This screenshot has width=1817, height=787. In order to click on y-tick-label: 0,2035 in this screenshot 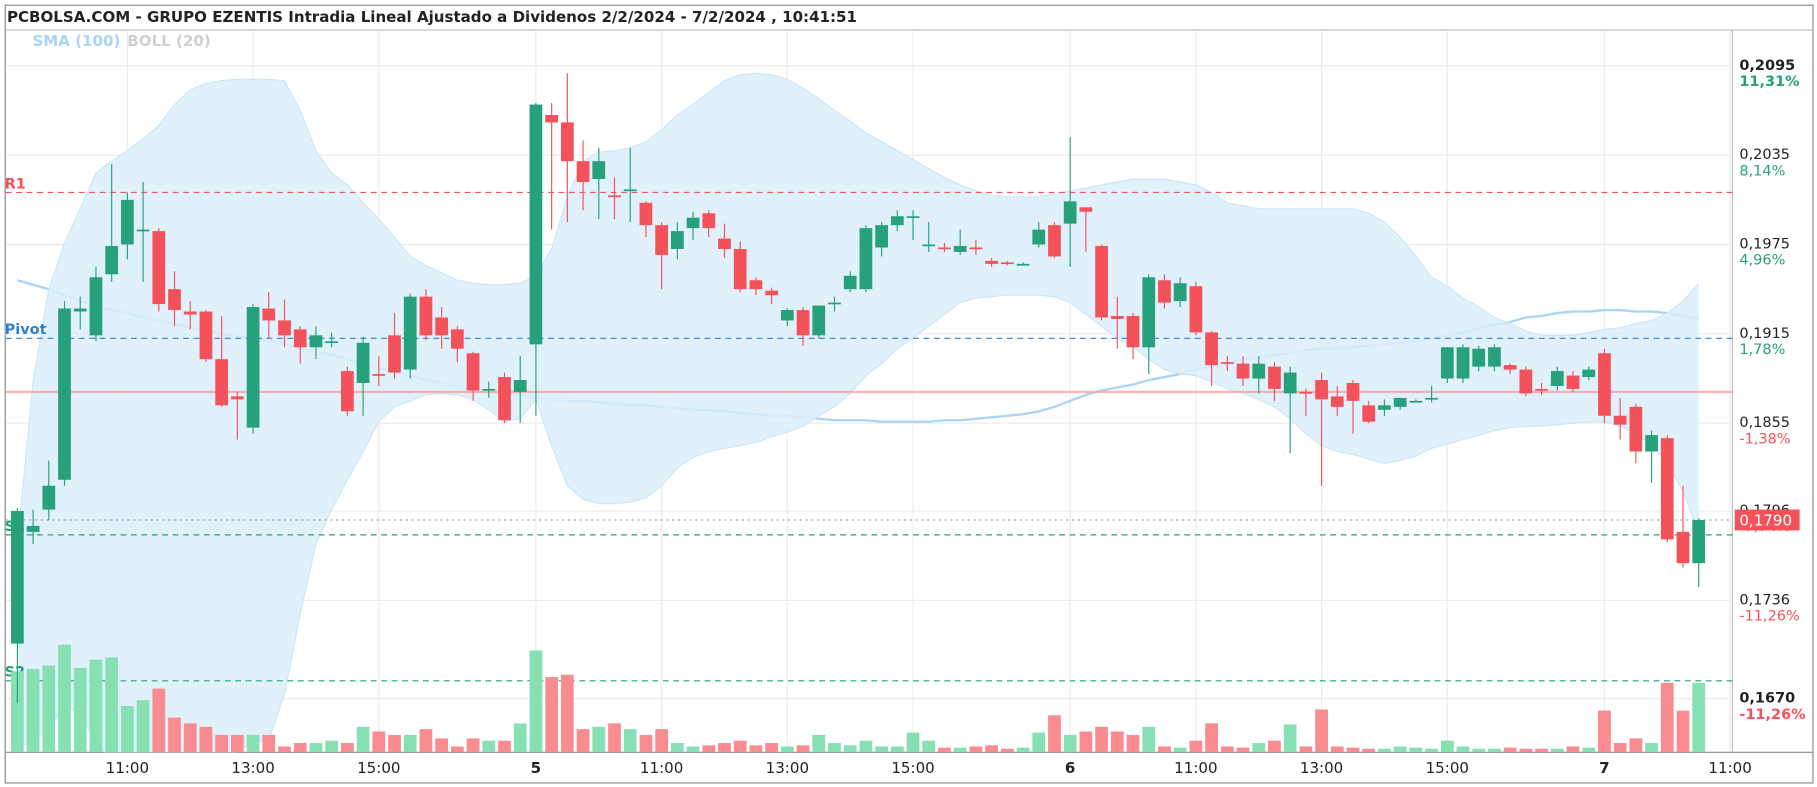, I will do `click(1764, 155)`.